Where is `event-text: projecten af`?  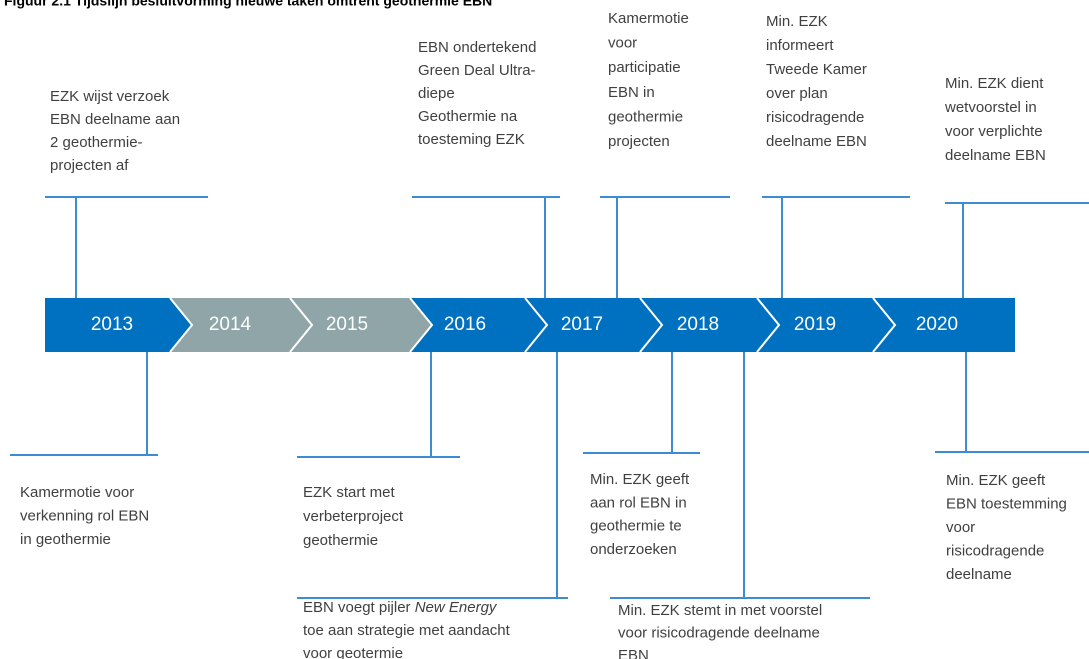
event-text: projecten af is located at coordinates (89, 165).